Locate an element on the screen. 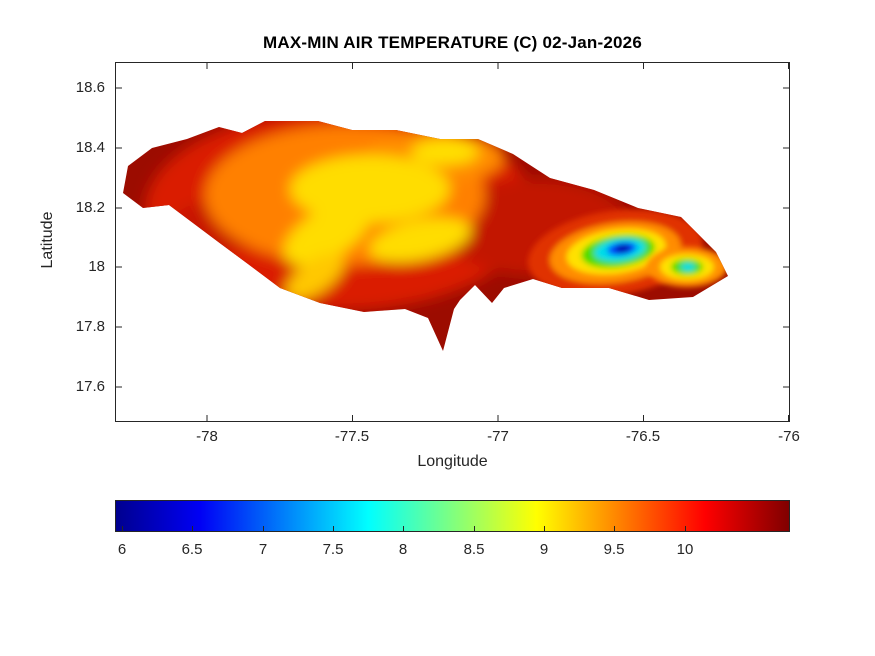  x-tick-label: -76.5 is located at coordinates (643, 436).